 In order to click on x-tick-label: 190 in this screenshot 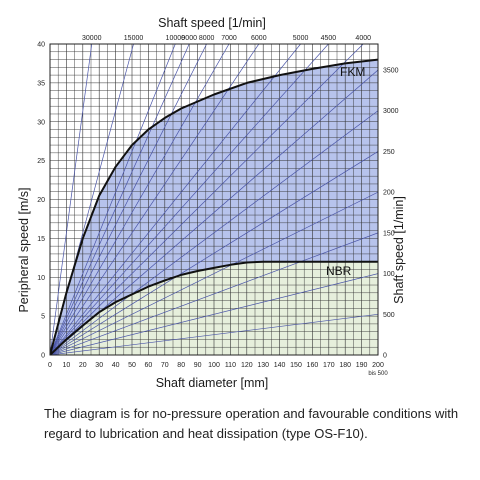, I will do `click(362, 365)`.